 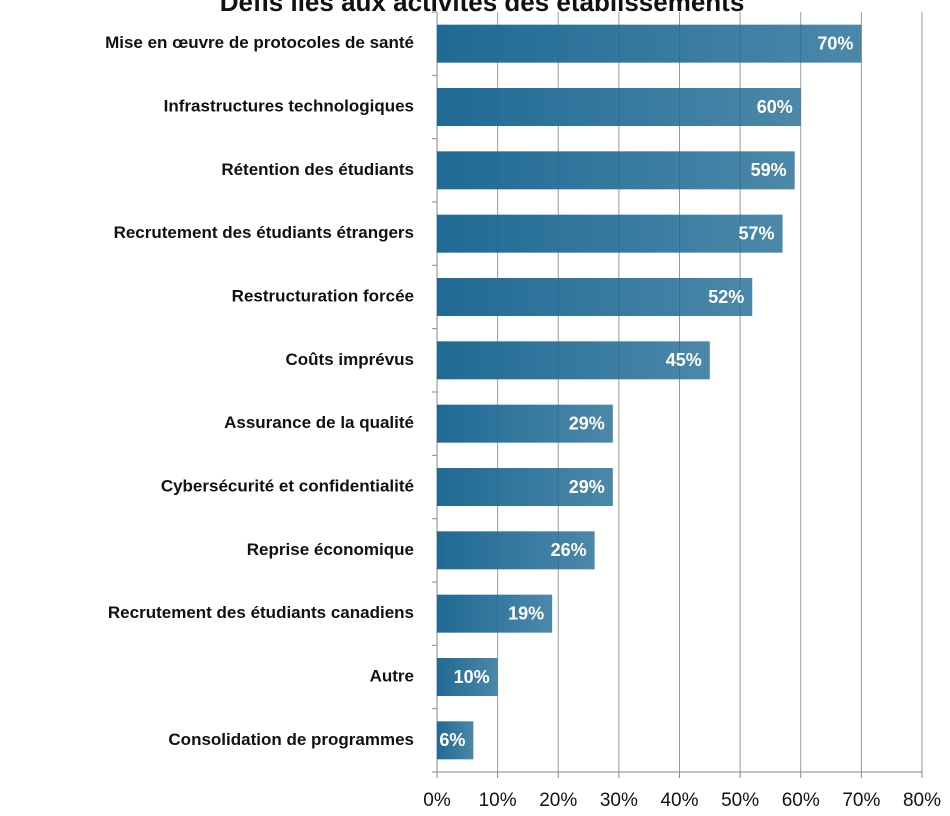 What do you see at coordinates (330, 549) in the screenshot?
I see `y-tick-label: Reprise économique` at bounding box center [330, 549].